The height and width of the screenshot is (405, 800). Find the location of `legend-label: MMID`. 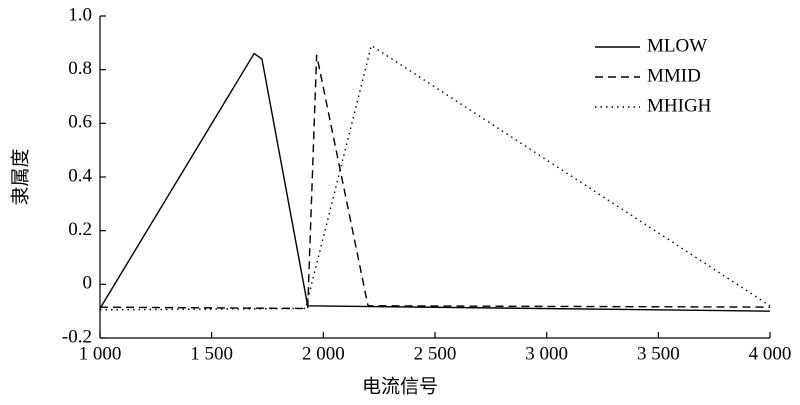

legend-label: MMID is located at coordinates (674, 75).